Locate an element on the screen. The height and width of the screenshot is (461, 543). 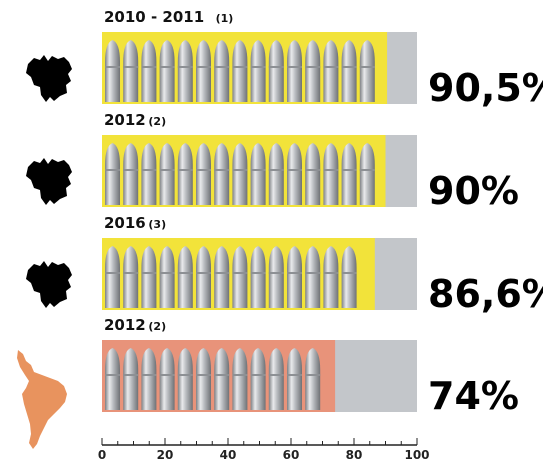
category-label: 2010 - 2011 is located at coordinates (154, 17).